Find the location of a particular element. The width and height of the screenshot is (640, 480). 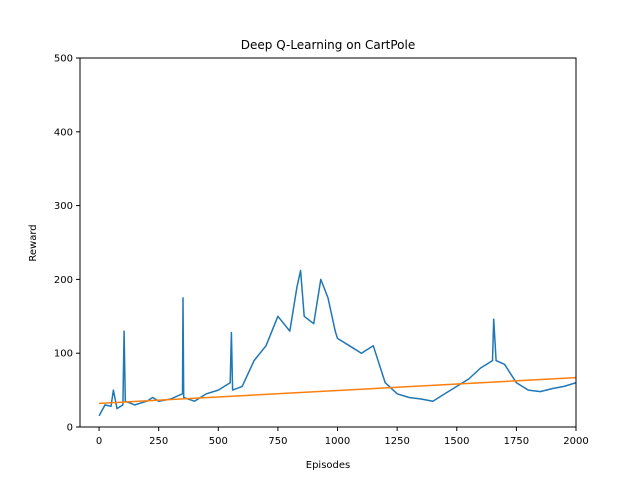

chart-title: Deep Q-Learning on CartPole is located at coordinates (328, 45).